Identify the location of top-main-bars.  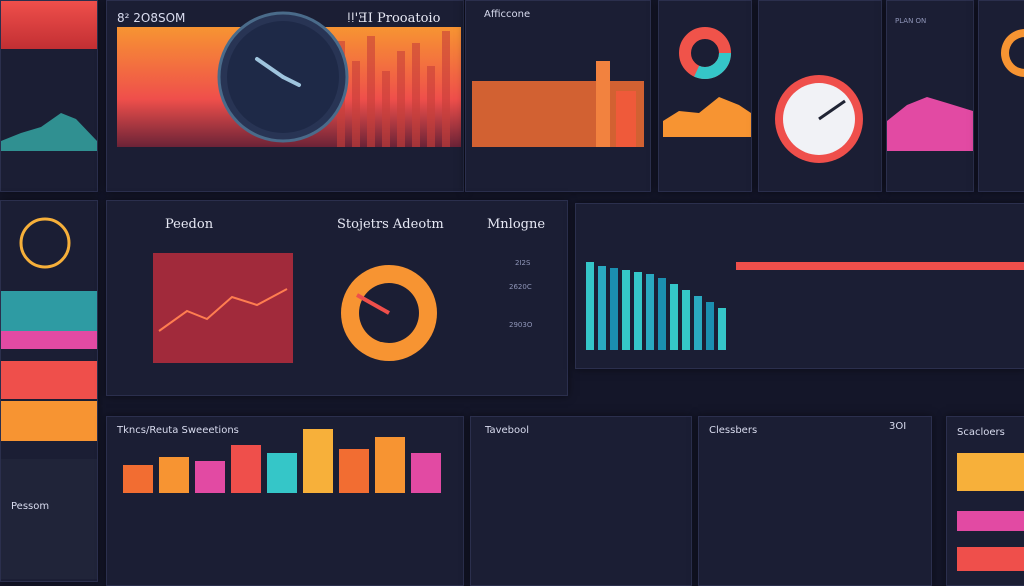
(333, 79).